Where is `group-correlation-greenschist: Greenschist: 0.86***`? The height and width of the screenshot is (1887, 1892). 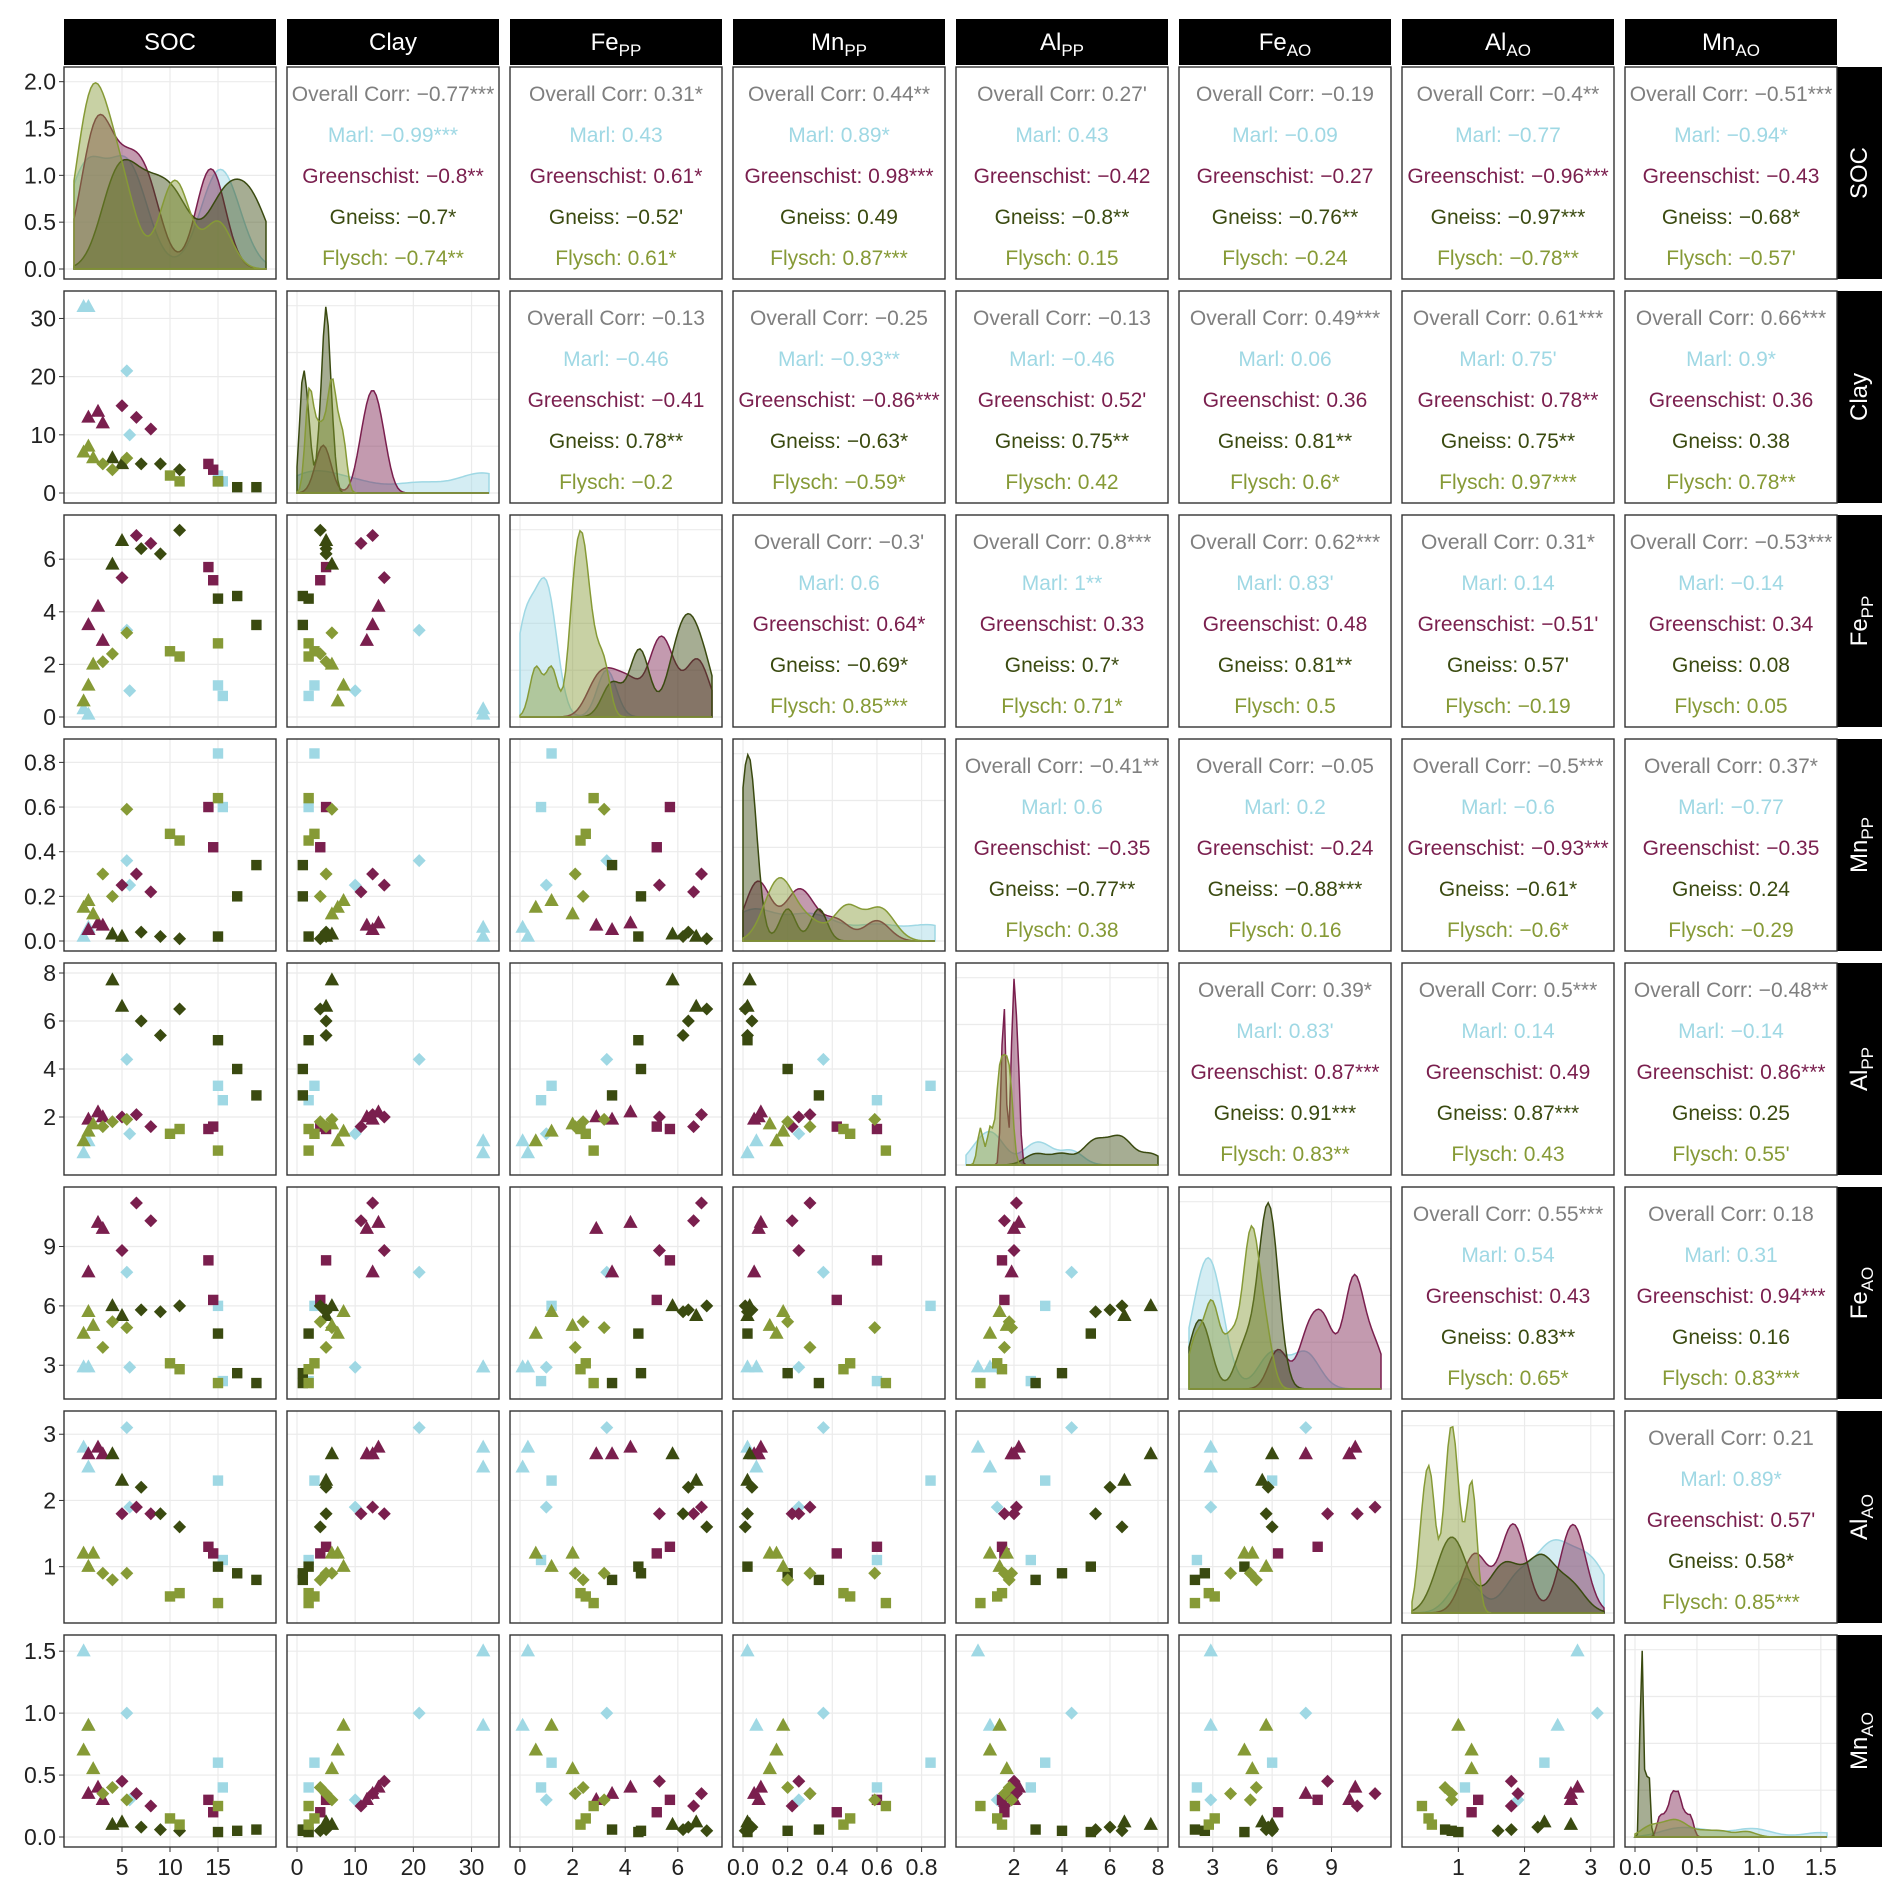 group-correlation-greenschist: Greenschist: 0.86*** is located at coordinates (1730, 1072).